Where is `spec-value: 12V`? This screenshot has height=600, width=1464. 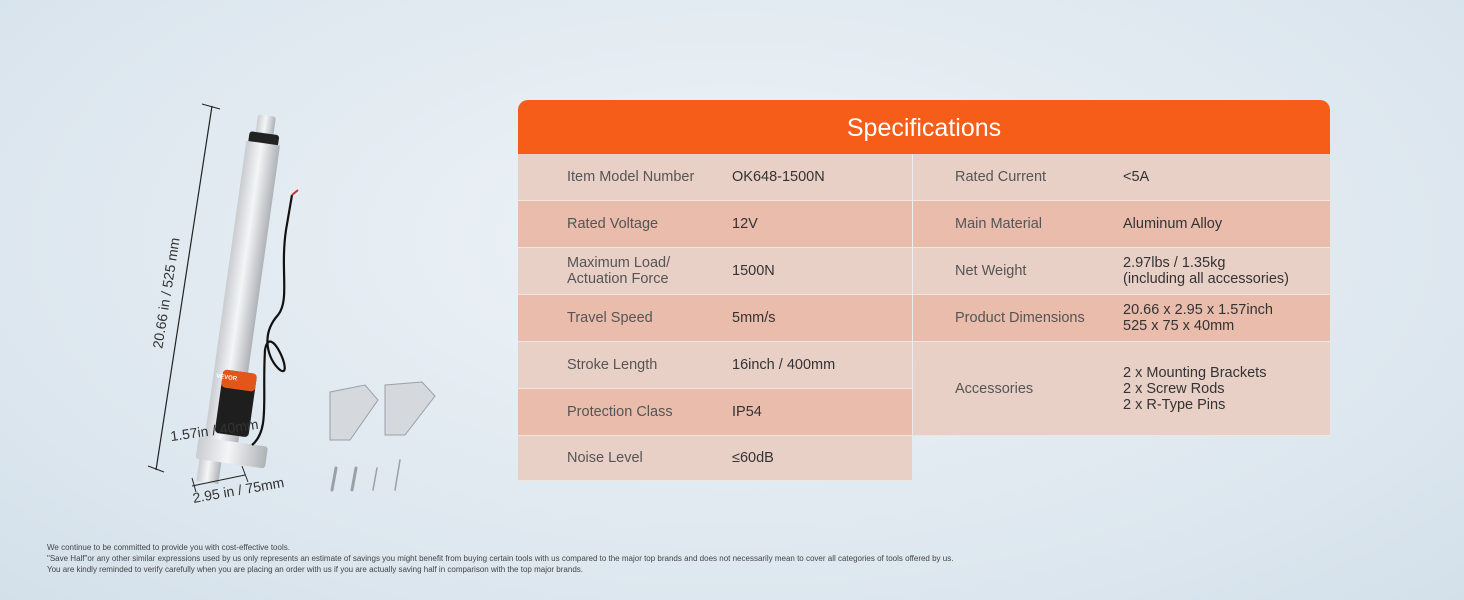
spec-value: 12V is located at coordinates (745, 224).